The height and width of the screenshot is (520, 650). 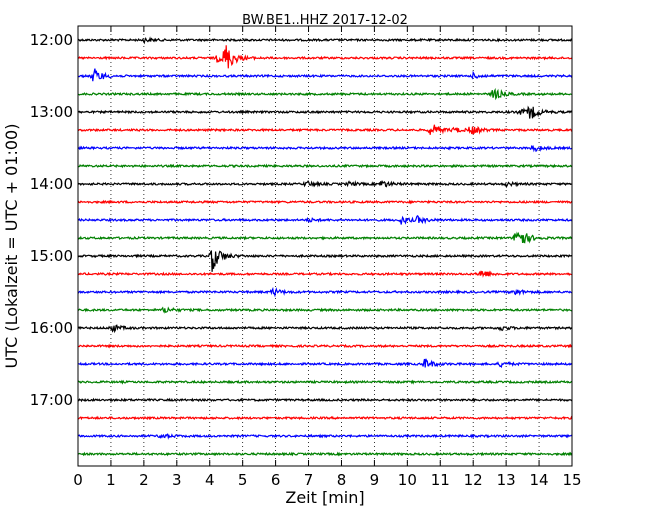 What do you see at coordinates (243, 480) in the screenshot?
I see `x-tick-label: 5` at bounding box center [243, 480].